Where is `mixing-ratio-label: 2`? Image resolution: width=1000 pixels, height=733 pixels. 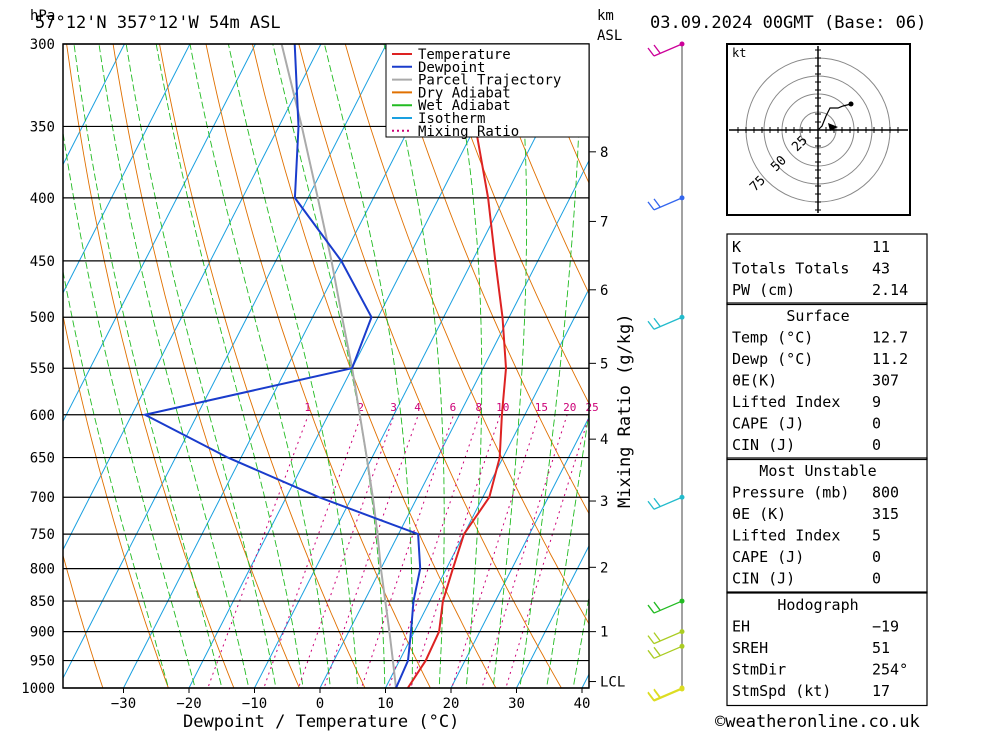
mixing-ratio-label: 2 is located at coordinates (360, 407).